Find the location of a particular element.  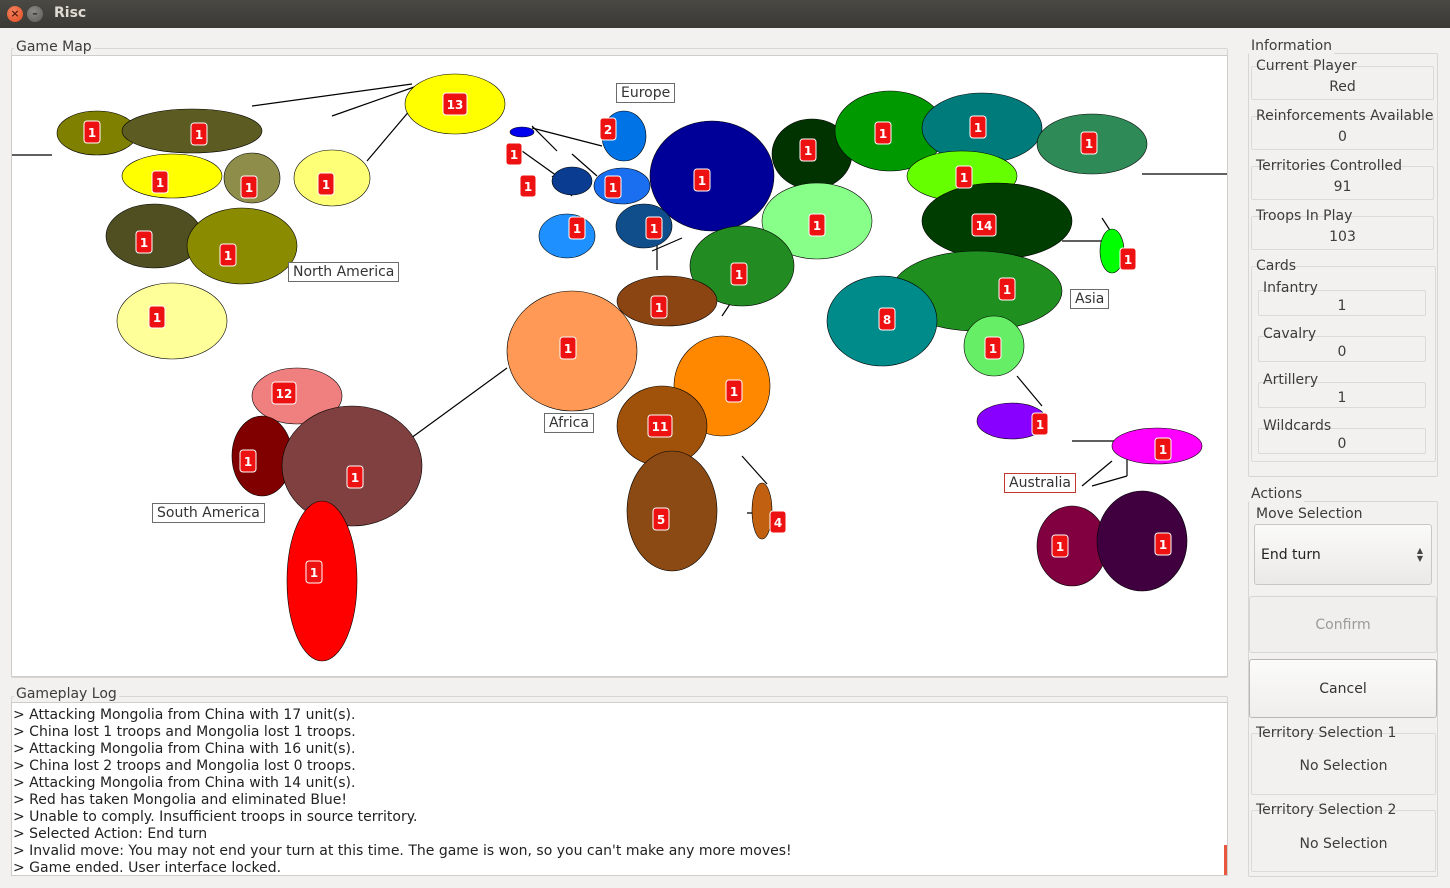

close-icon: × is located at coordinates (15, 14).